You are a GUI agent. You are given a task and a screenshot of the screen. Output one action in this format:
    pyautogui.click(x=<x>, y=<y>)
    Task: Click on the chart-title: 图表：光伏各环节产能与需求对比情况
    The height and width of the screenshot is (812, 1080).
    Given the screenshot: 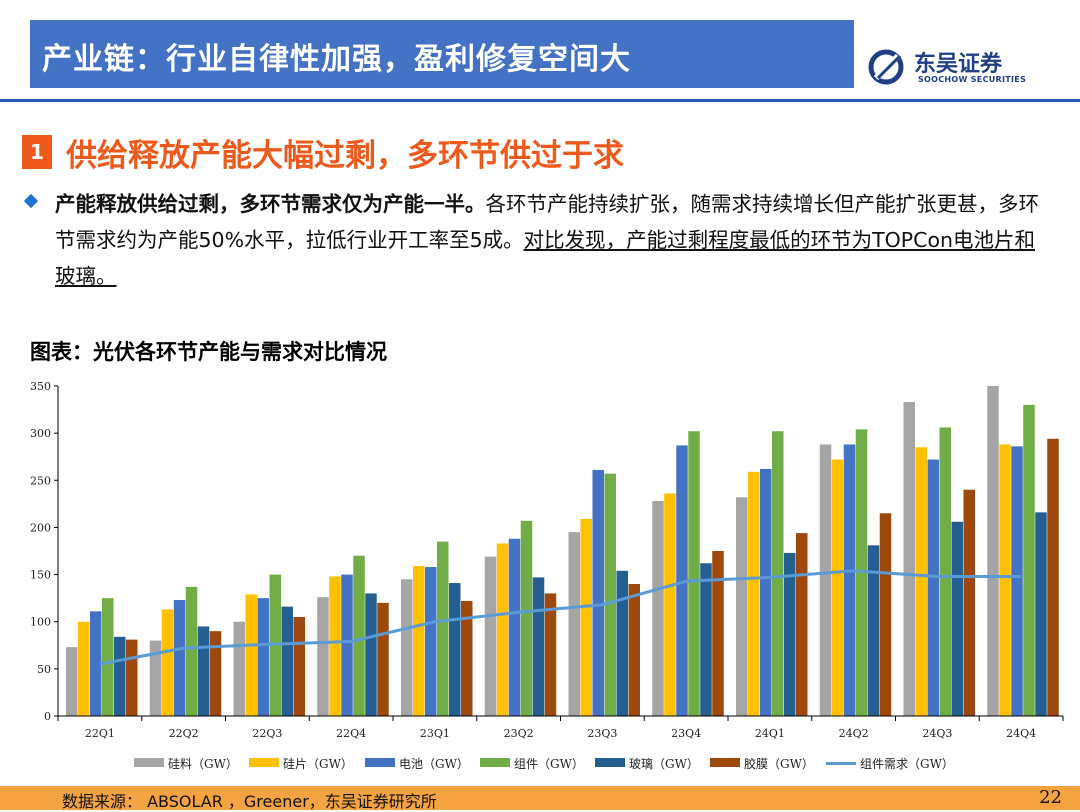 What is the action you would take?
    pyautogui.click(x=208, y=352)
    